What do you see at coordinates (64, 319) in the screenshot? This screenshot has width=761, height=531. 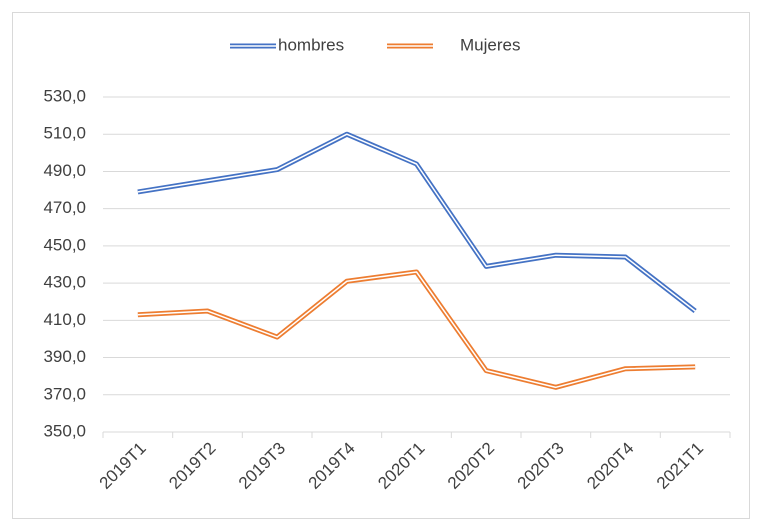 I see `y-tick-label: 410,0` at bounding box center [64, 319].